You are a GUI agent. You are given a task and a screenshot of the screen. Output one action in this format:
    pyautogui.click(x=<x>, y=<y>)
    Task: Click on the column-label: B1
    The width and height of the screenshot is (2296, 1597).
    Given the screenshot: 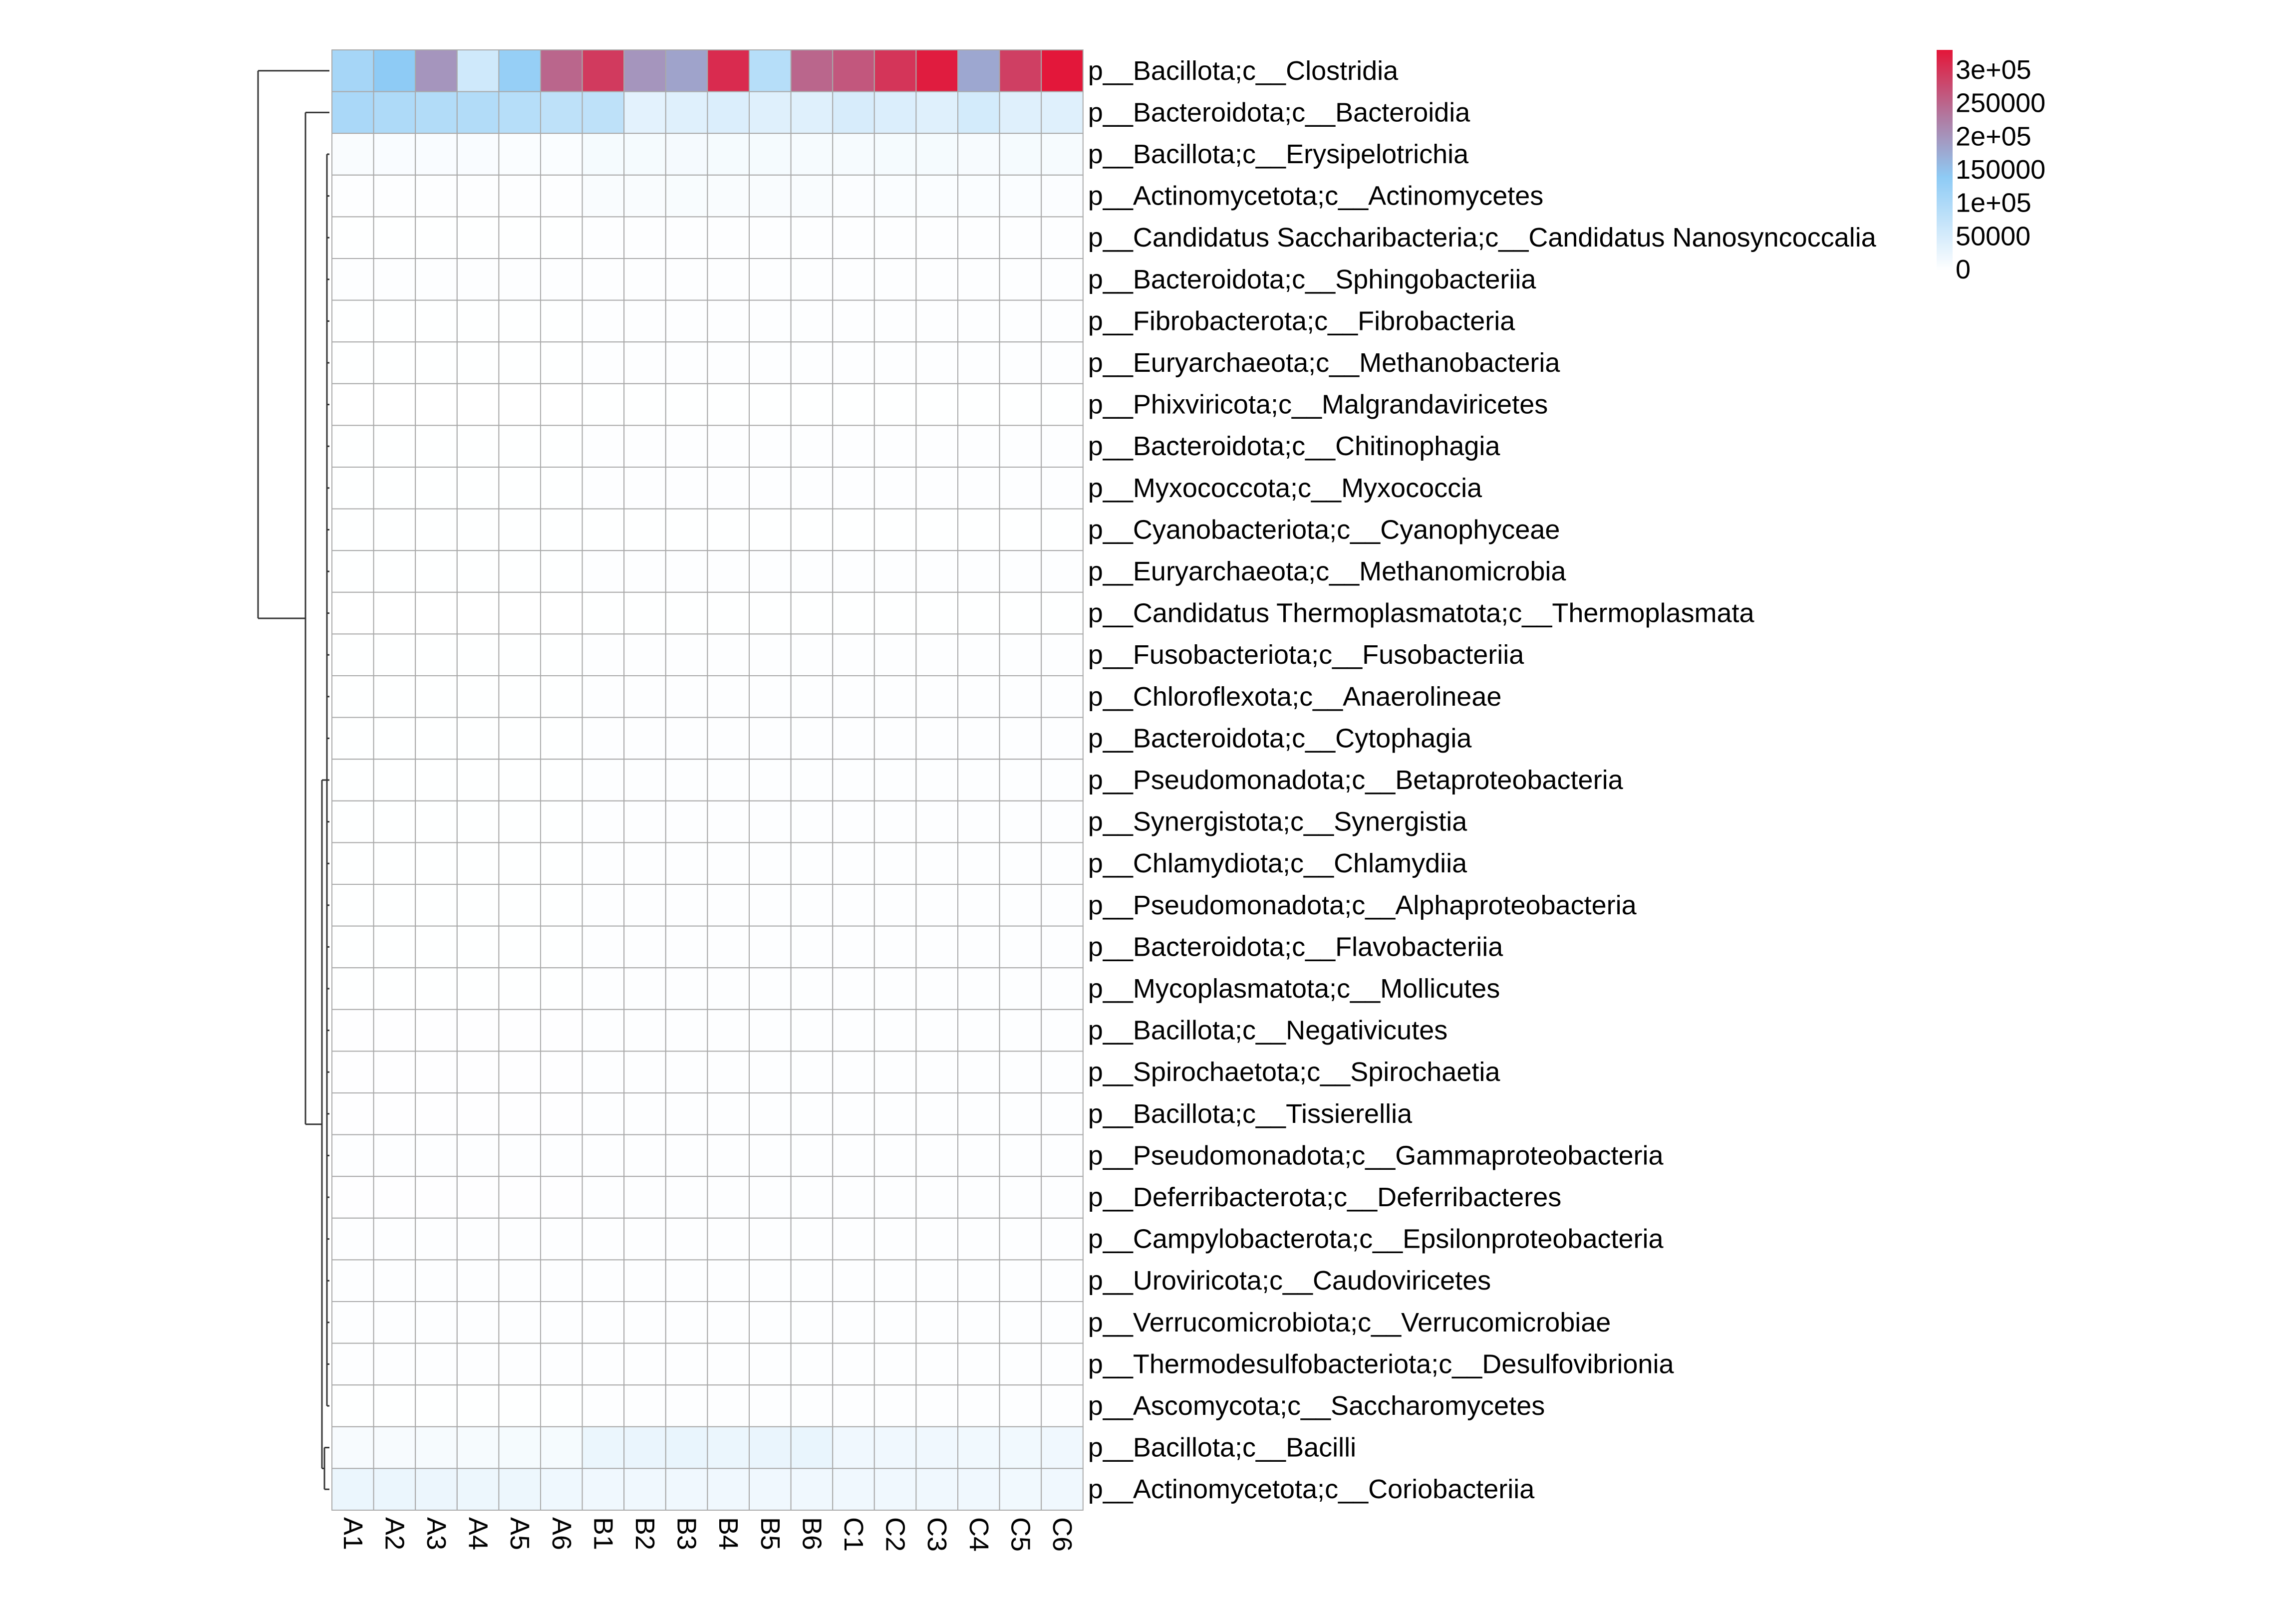 What is the action you would take?
    pyautogui.click(x=603, y=1533)
    